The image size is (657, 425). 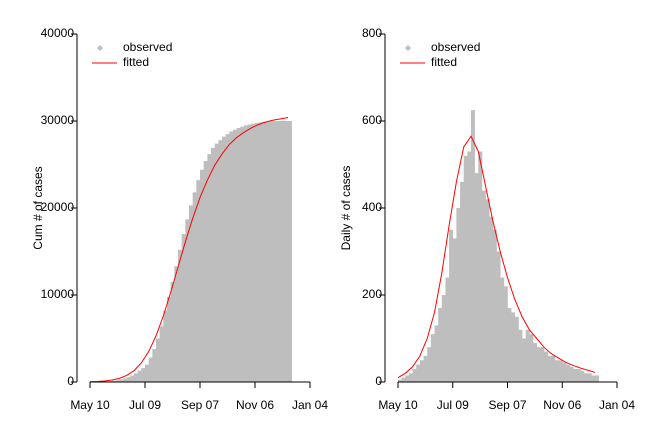 I want to click on x-tick-label: Jan 04, so click(x=617, y=405).